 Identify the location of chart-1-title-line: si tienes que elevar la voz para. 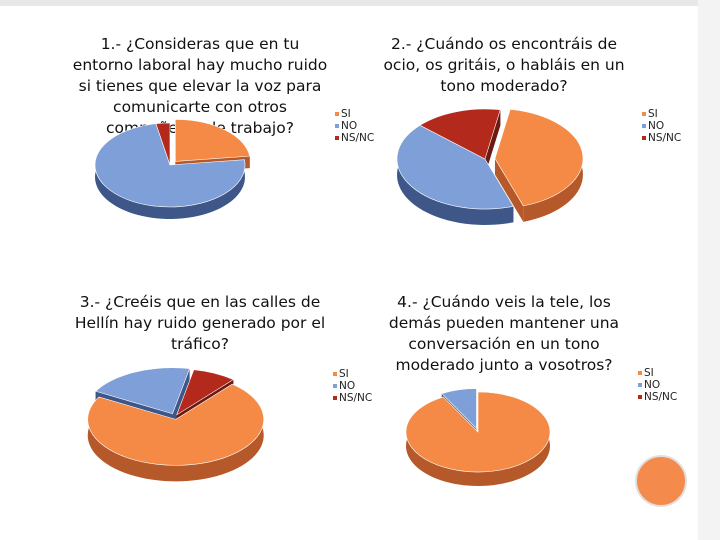
(200, 86).